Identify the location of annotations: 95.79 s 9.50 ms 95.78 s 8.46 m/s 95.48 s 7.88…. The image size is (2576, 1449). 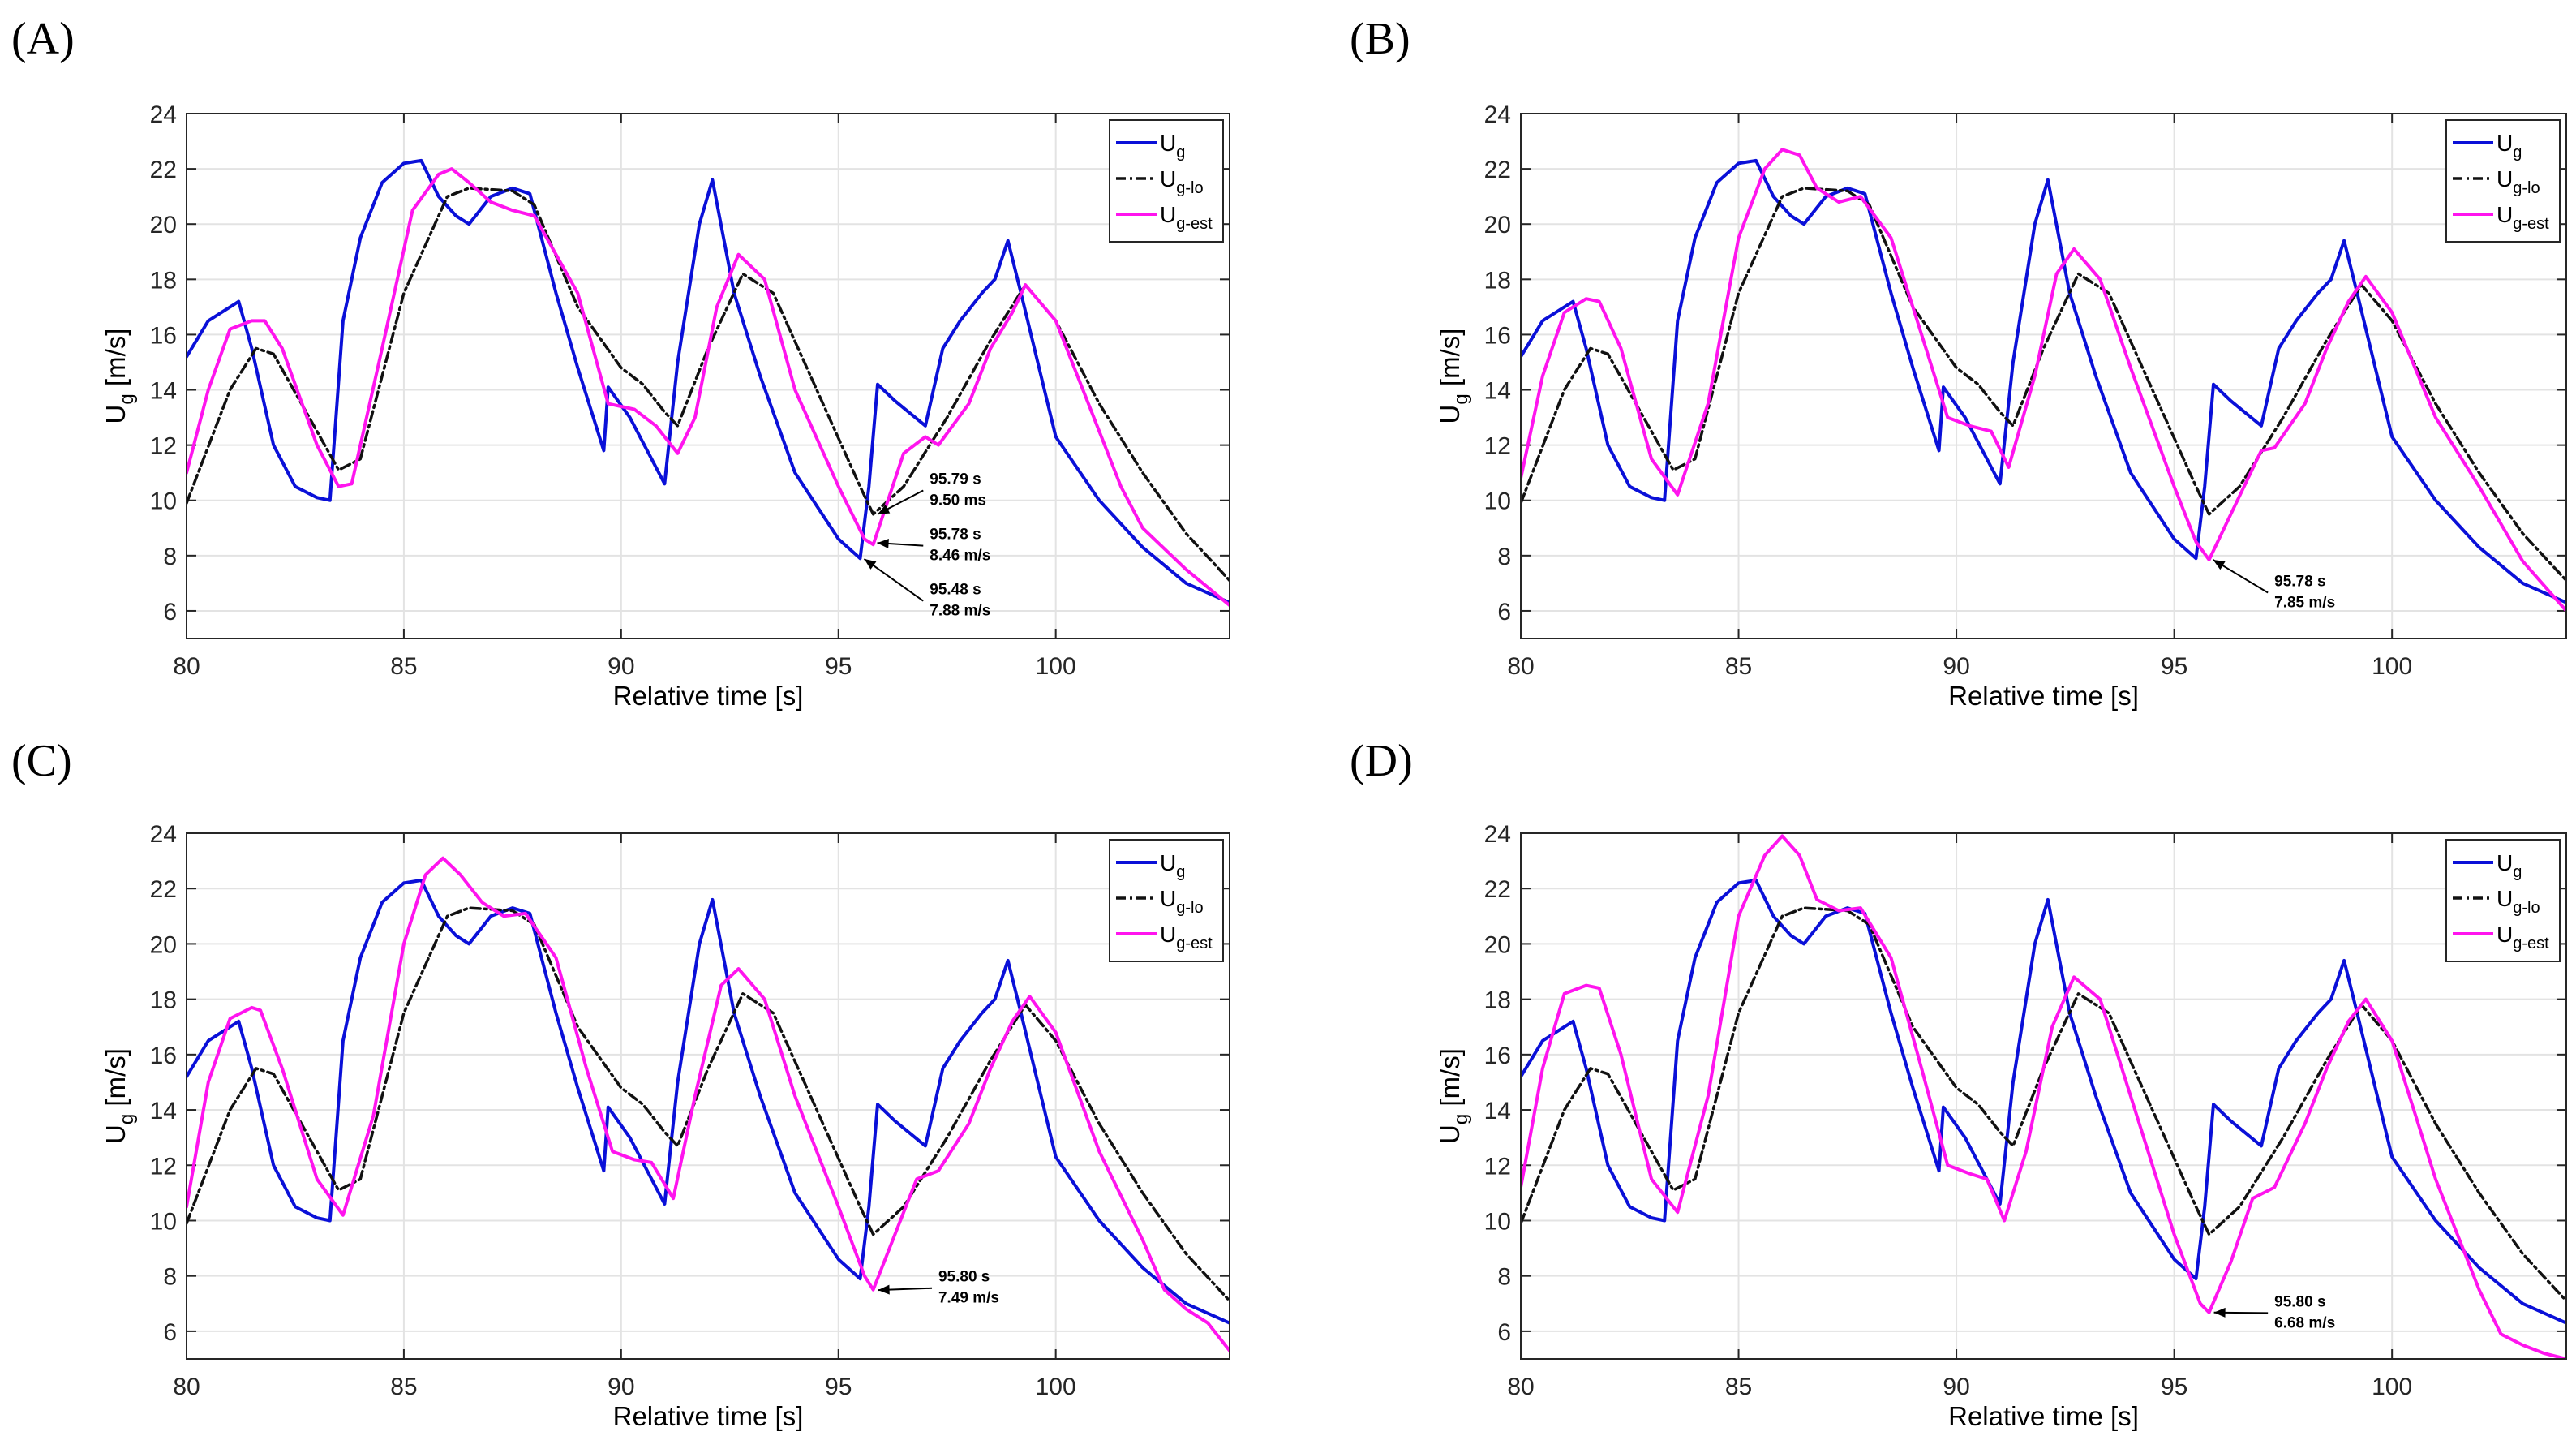
(927, 546).